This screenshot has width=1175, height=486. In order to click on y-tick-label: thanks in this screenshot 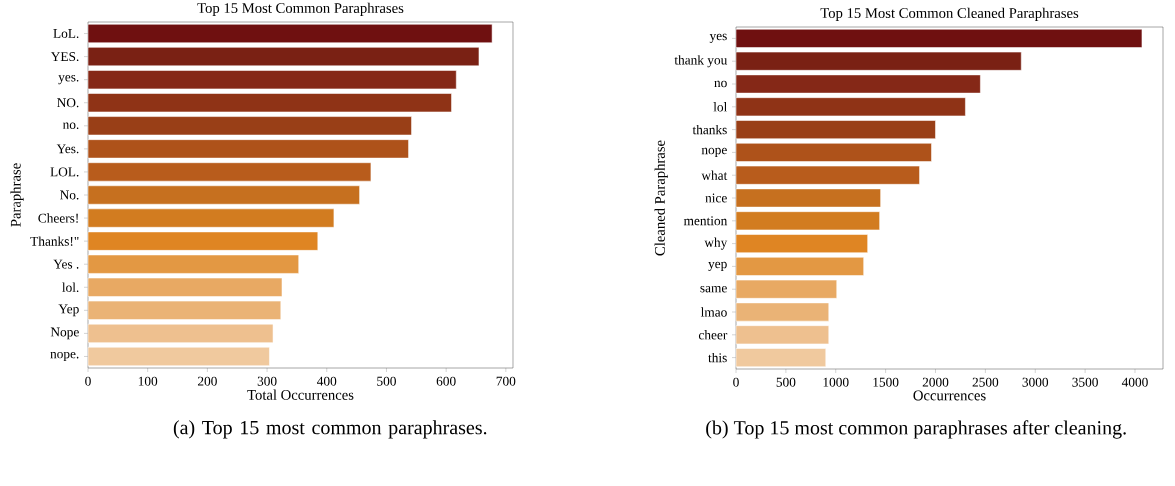, I will do `click(709, 129)`.